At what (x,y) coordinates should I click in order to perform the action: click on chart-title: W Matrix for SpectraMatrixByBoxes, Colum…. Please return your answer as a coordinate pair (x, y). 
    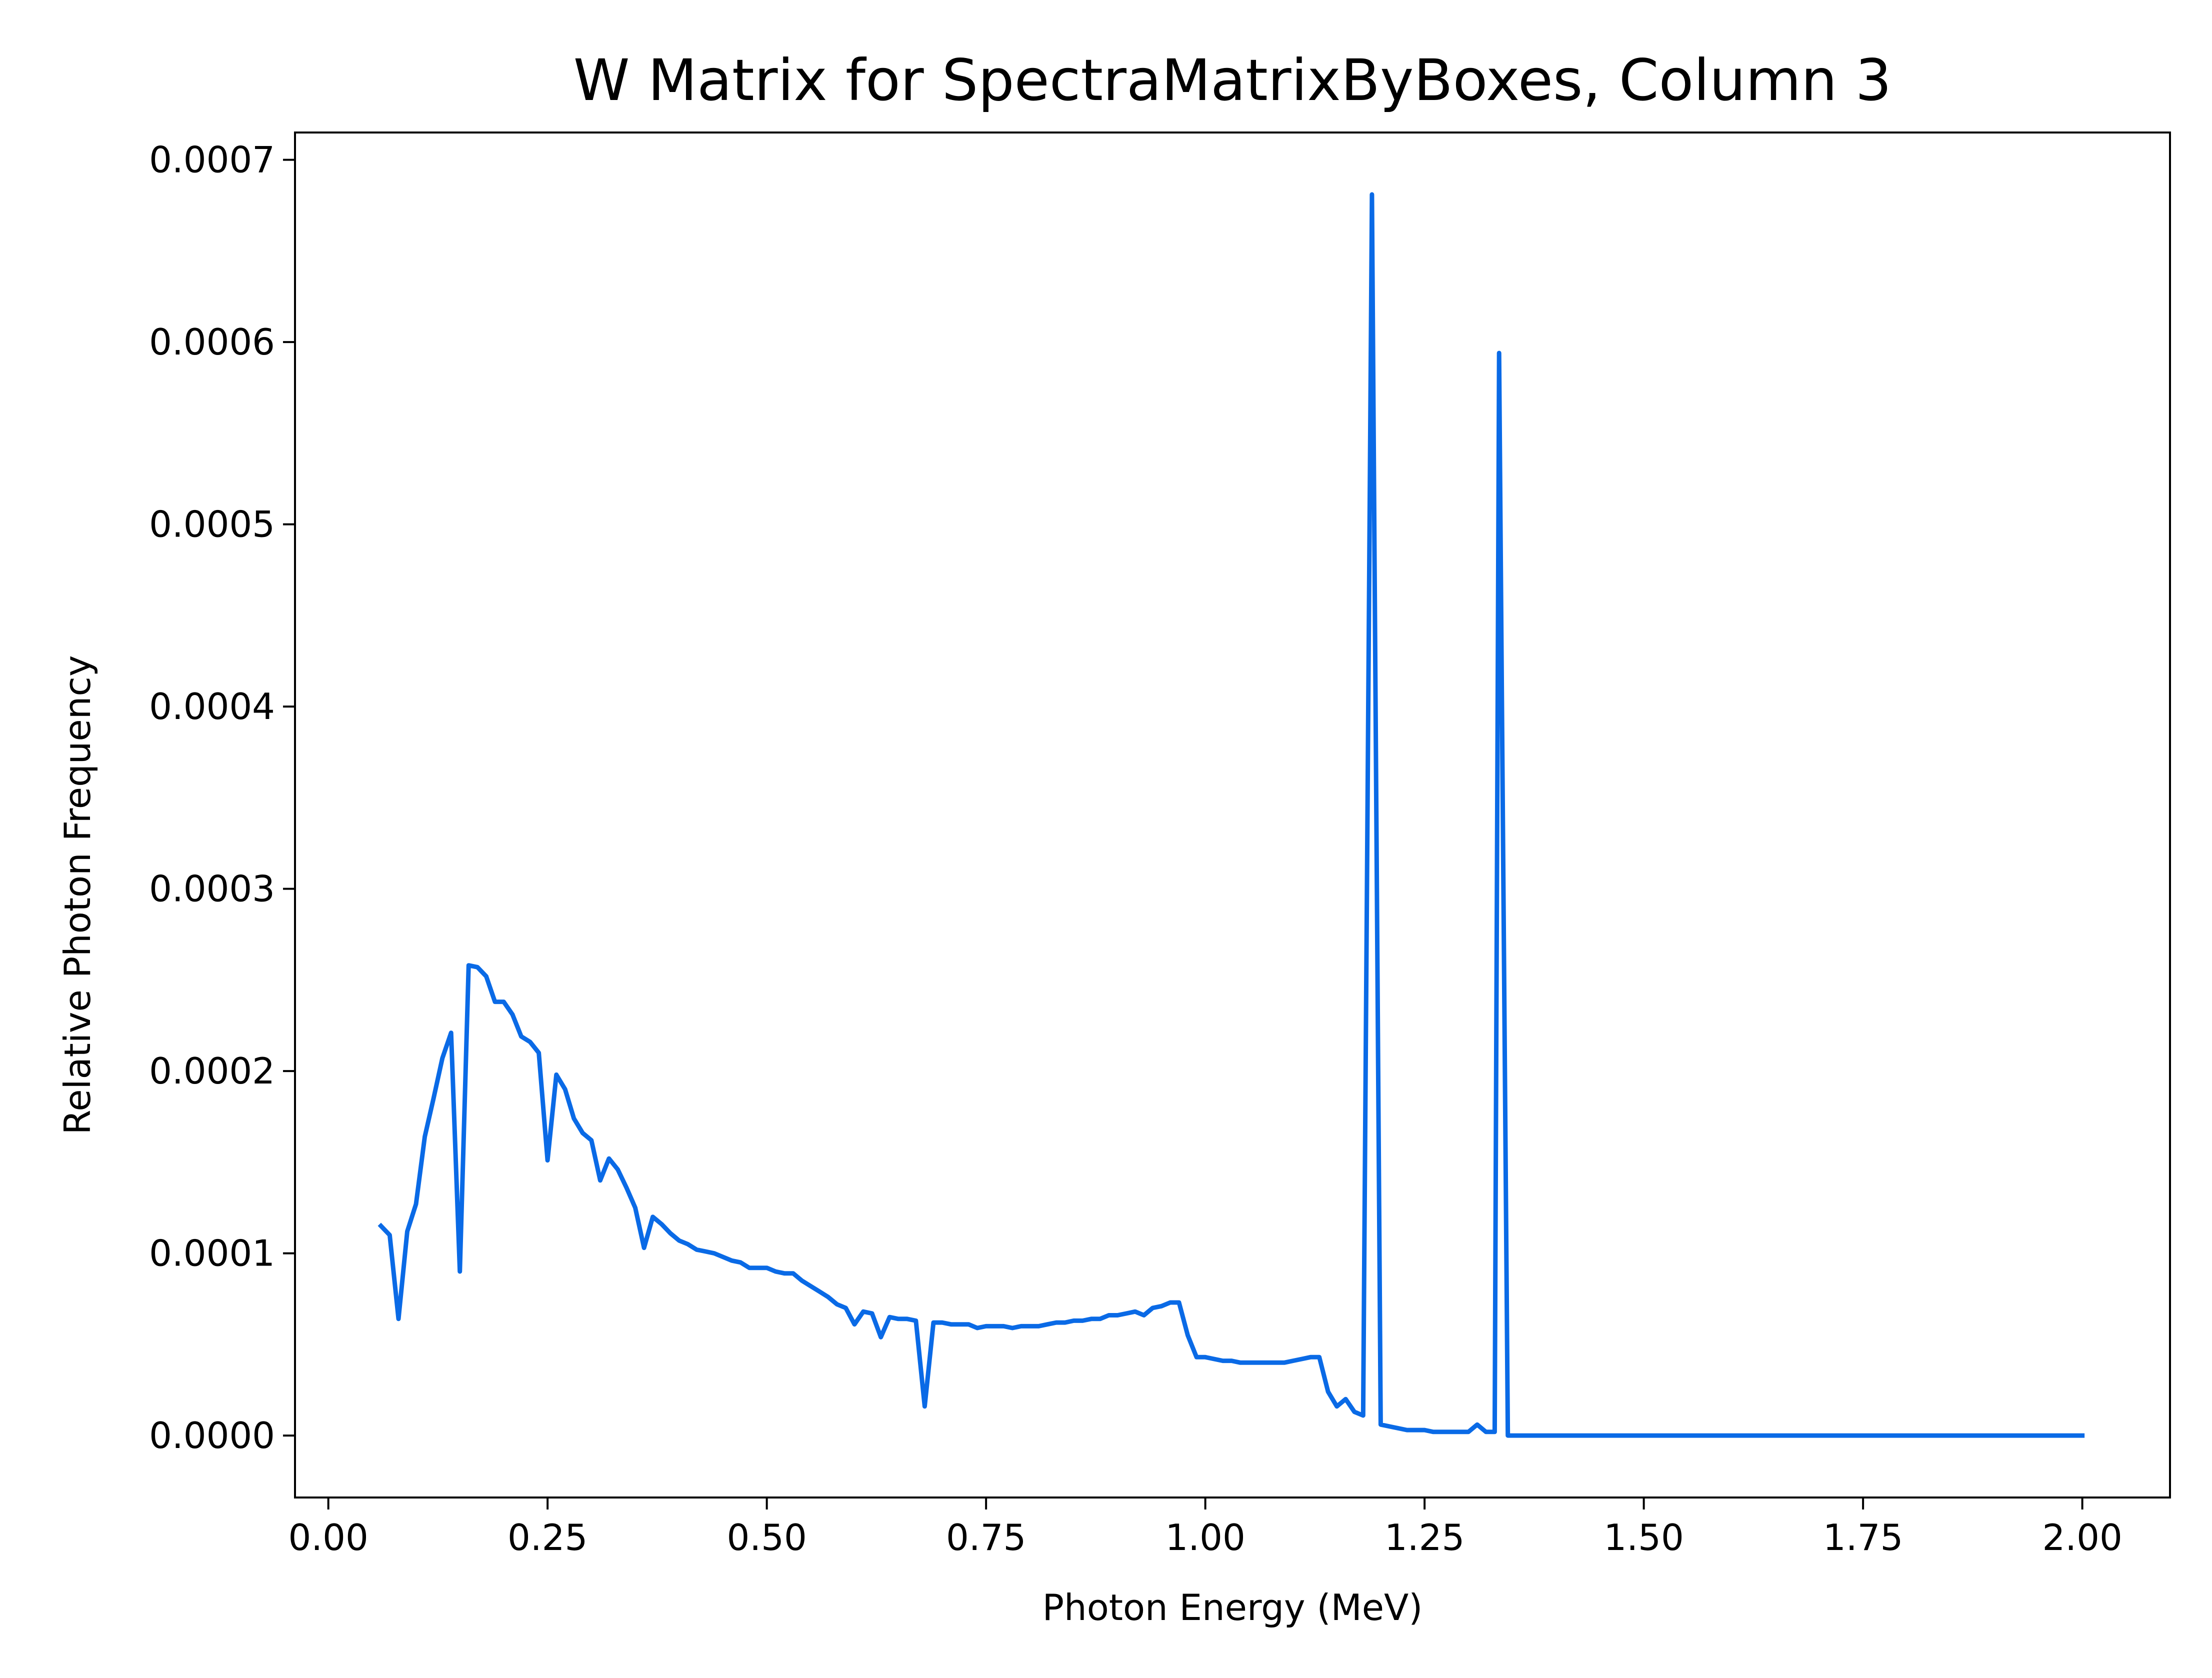
    Looking at the image, I should click on (1233, 80).